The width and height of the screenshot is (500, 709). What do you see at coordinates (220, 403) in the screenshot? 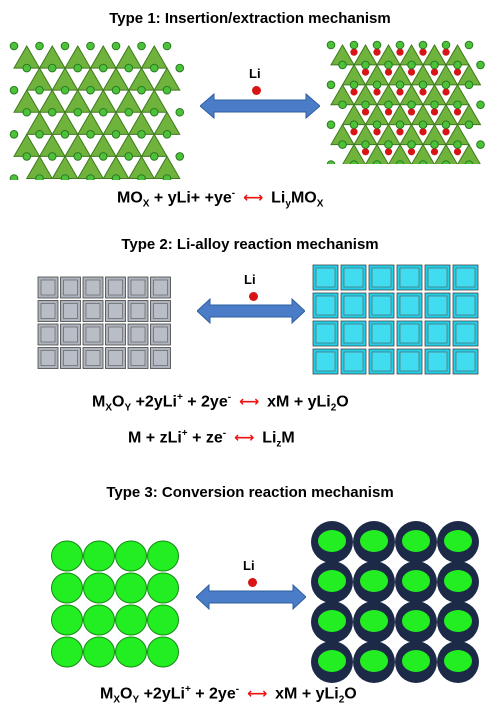
I see `type2-equation-1: MXOY +2yLi+ + 2ye- ⟷ xM + yLi2O` at bounding box center [220, 403].